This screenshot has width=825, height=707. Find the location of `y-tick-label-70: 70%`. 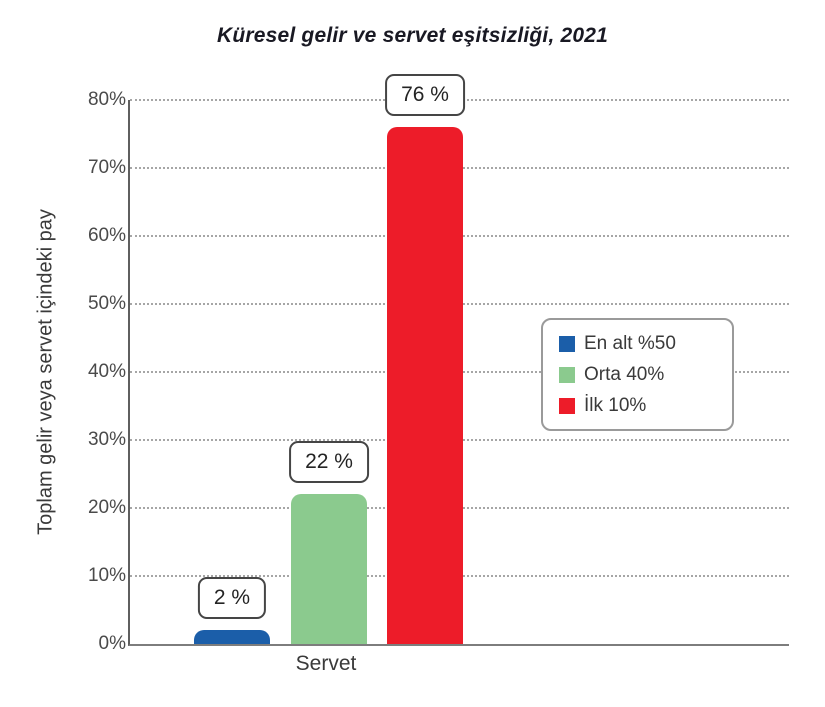

y-tick-label-70: 70% is located at coordinates (106, 167).